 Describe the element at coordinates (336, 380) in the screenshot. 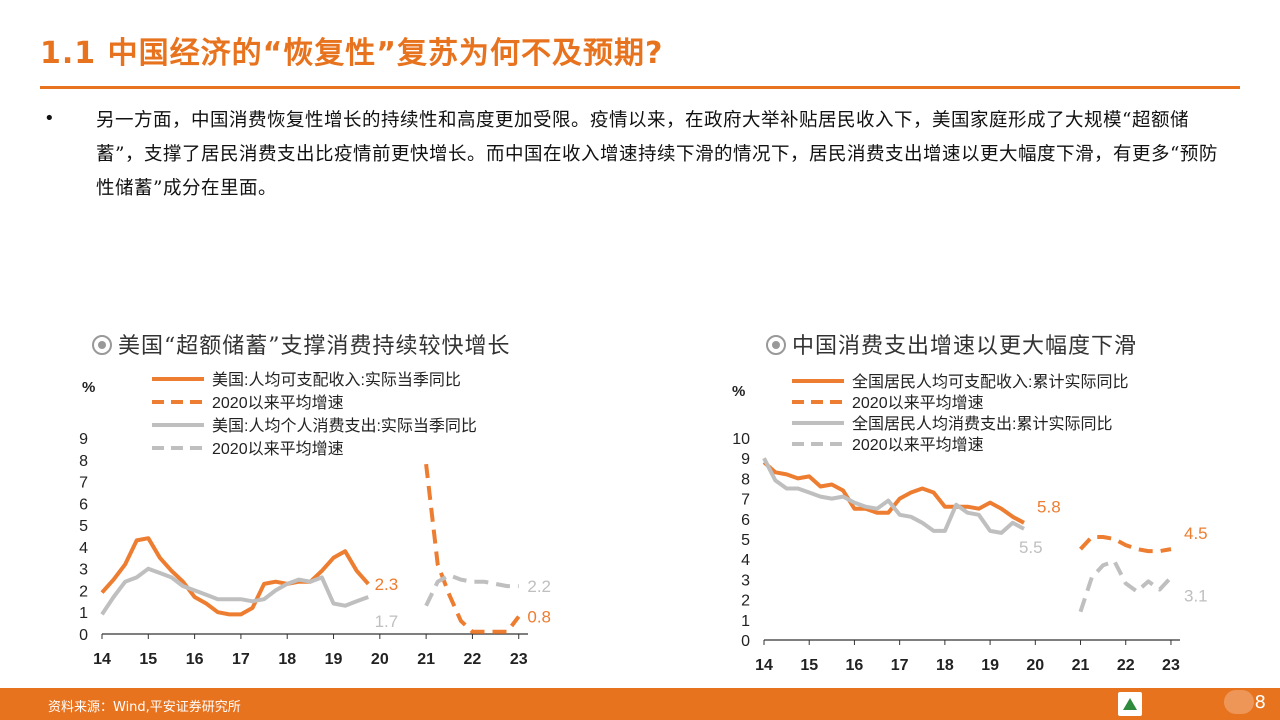

I see `legend-entry-0: 美国:人均可支配收入:实际当季同比` at that location.